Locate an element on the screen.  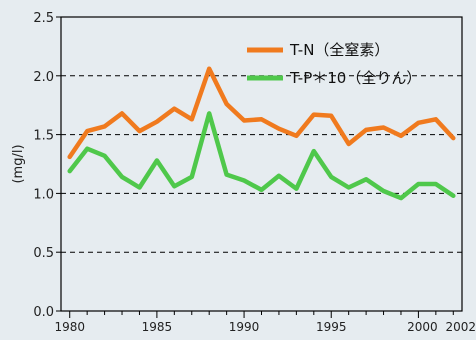
x-tick-label-1: 1985 is located at coordinates (157, 327).